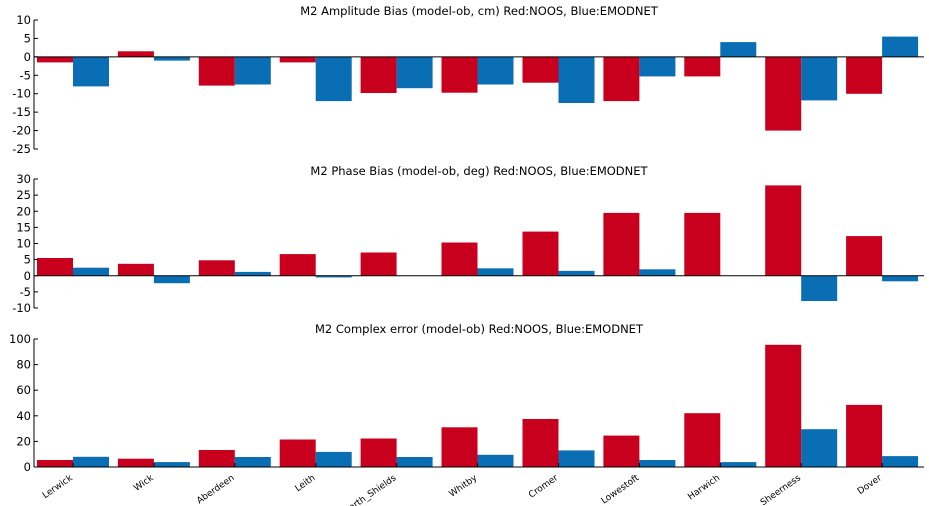 The image size is (929, 506). What do you see at coordinates (21, 131) in the screenshot?
I see `y-tick-label: -20` at bounding box center [21, 131].